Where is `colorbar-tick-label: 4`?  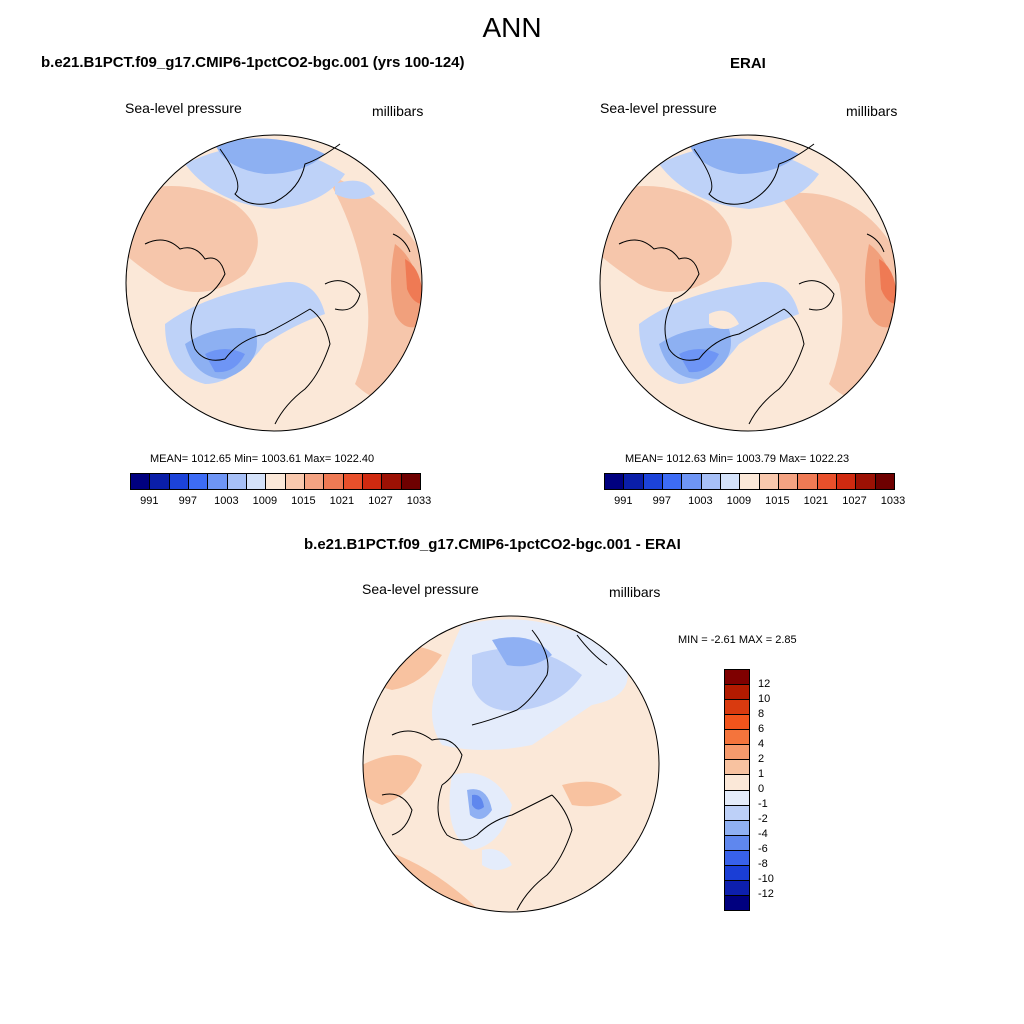
colorbar-tick-label: 4 is located at coordinates (761, 744).